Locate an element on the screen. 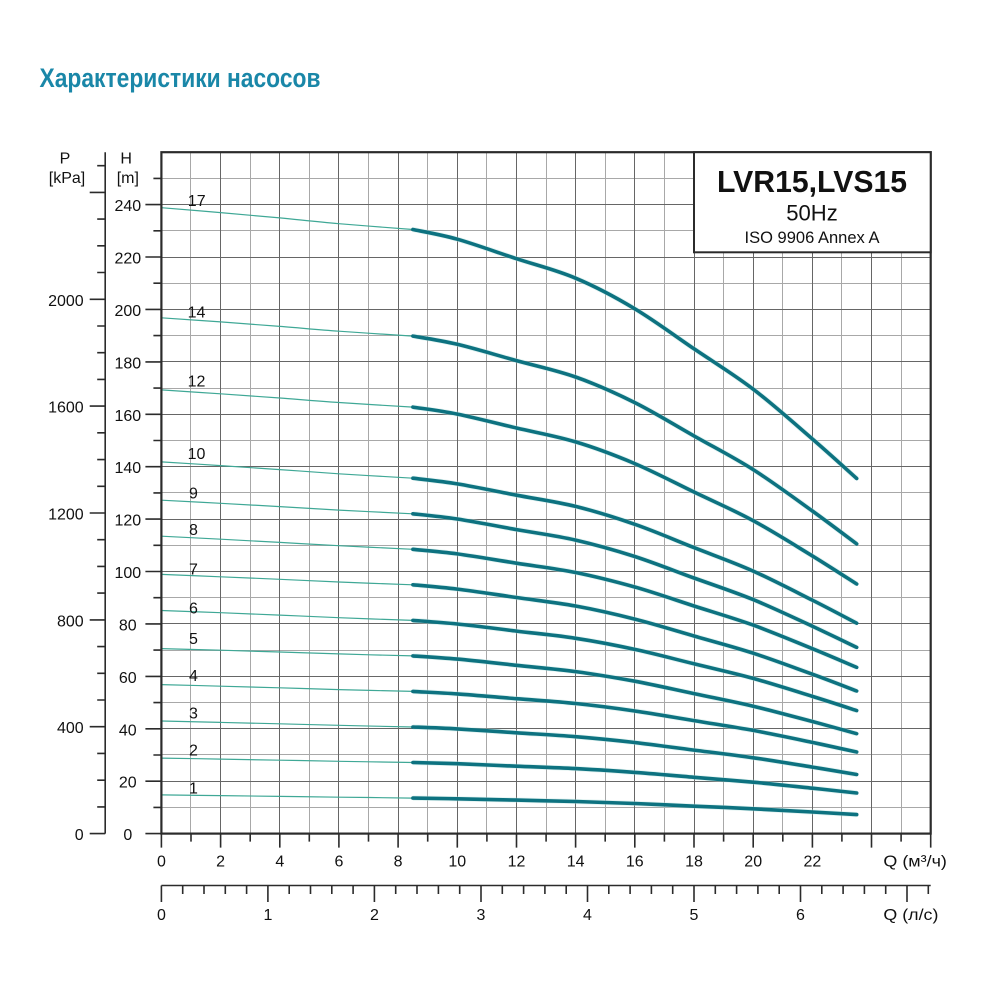 This screenshot has width=1000, height=1005. svg-text: LVR15,LVS15 is located at coordinates (812, 181).